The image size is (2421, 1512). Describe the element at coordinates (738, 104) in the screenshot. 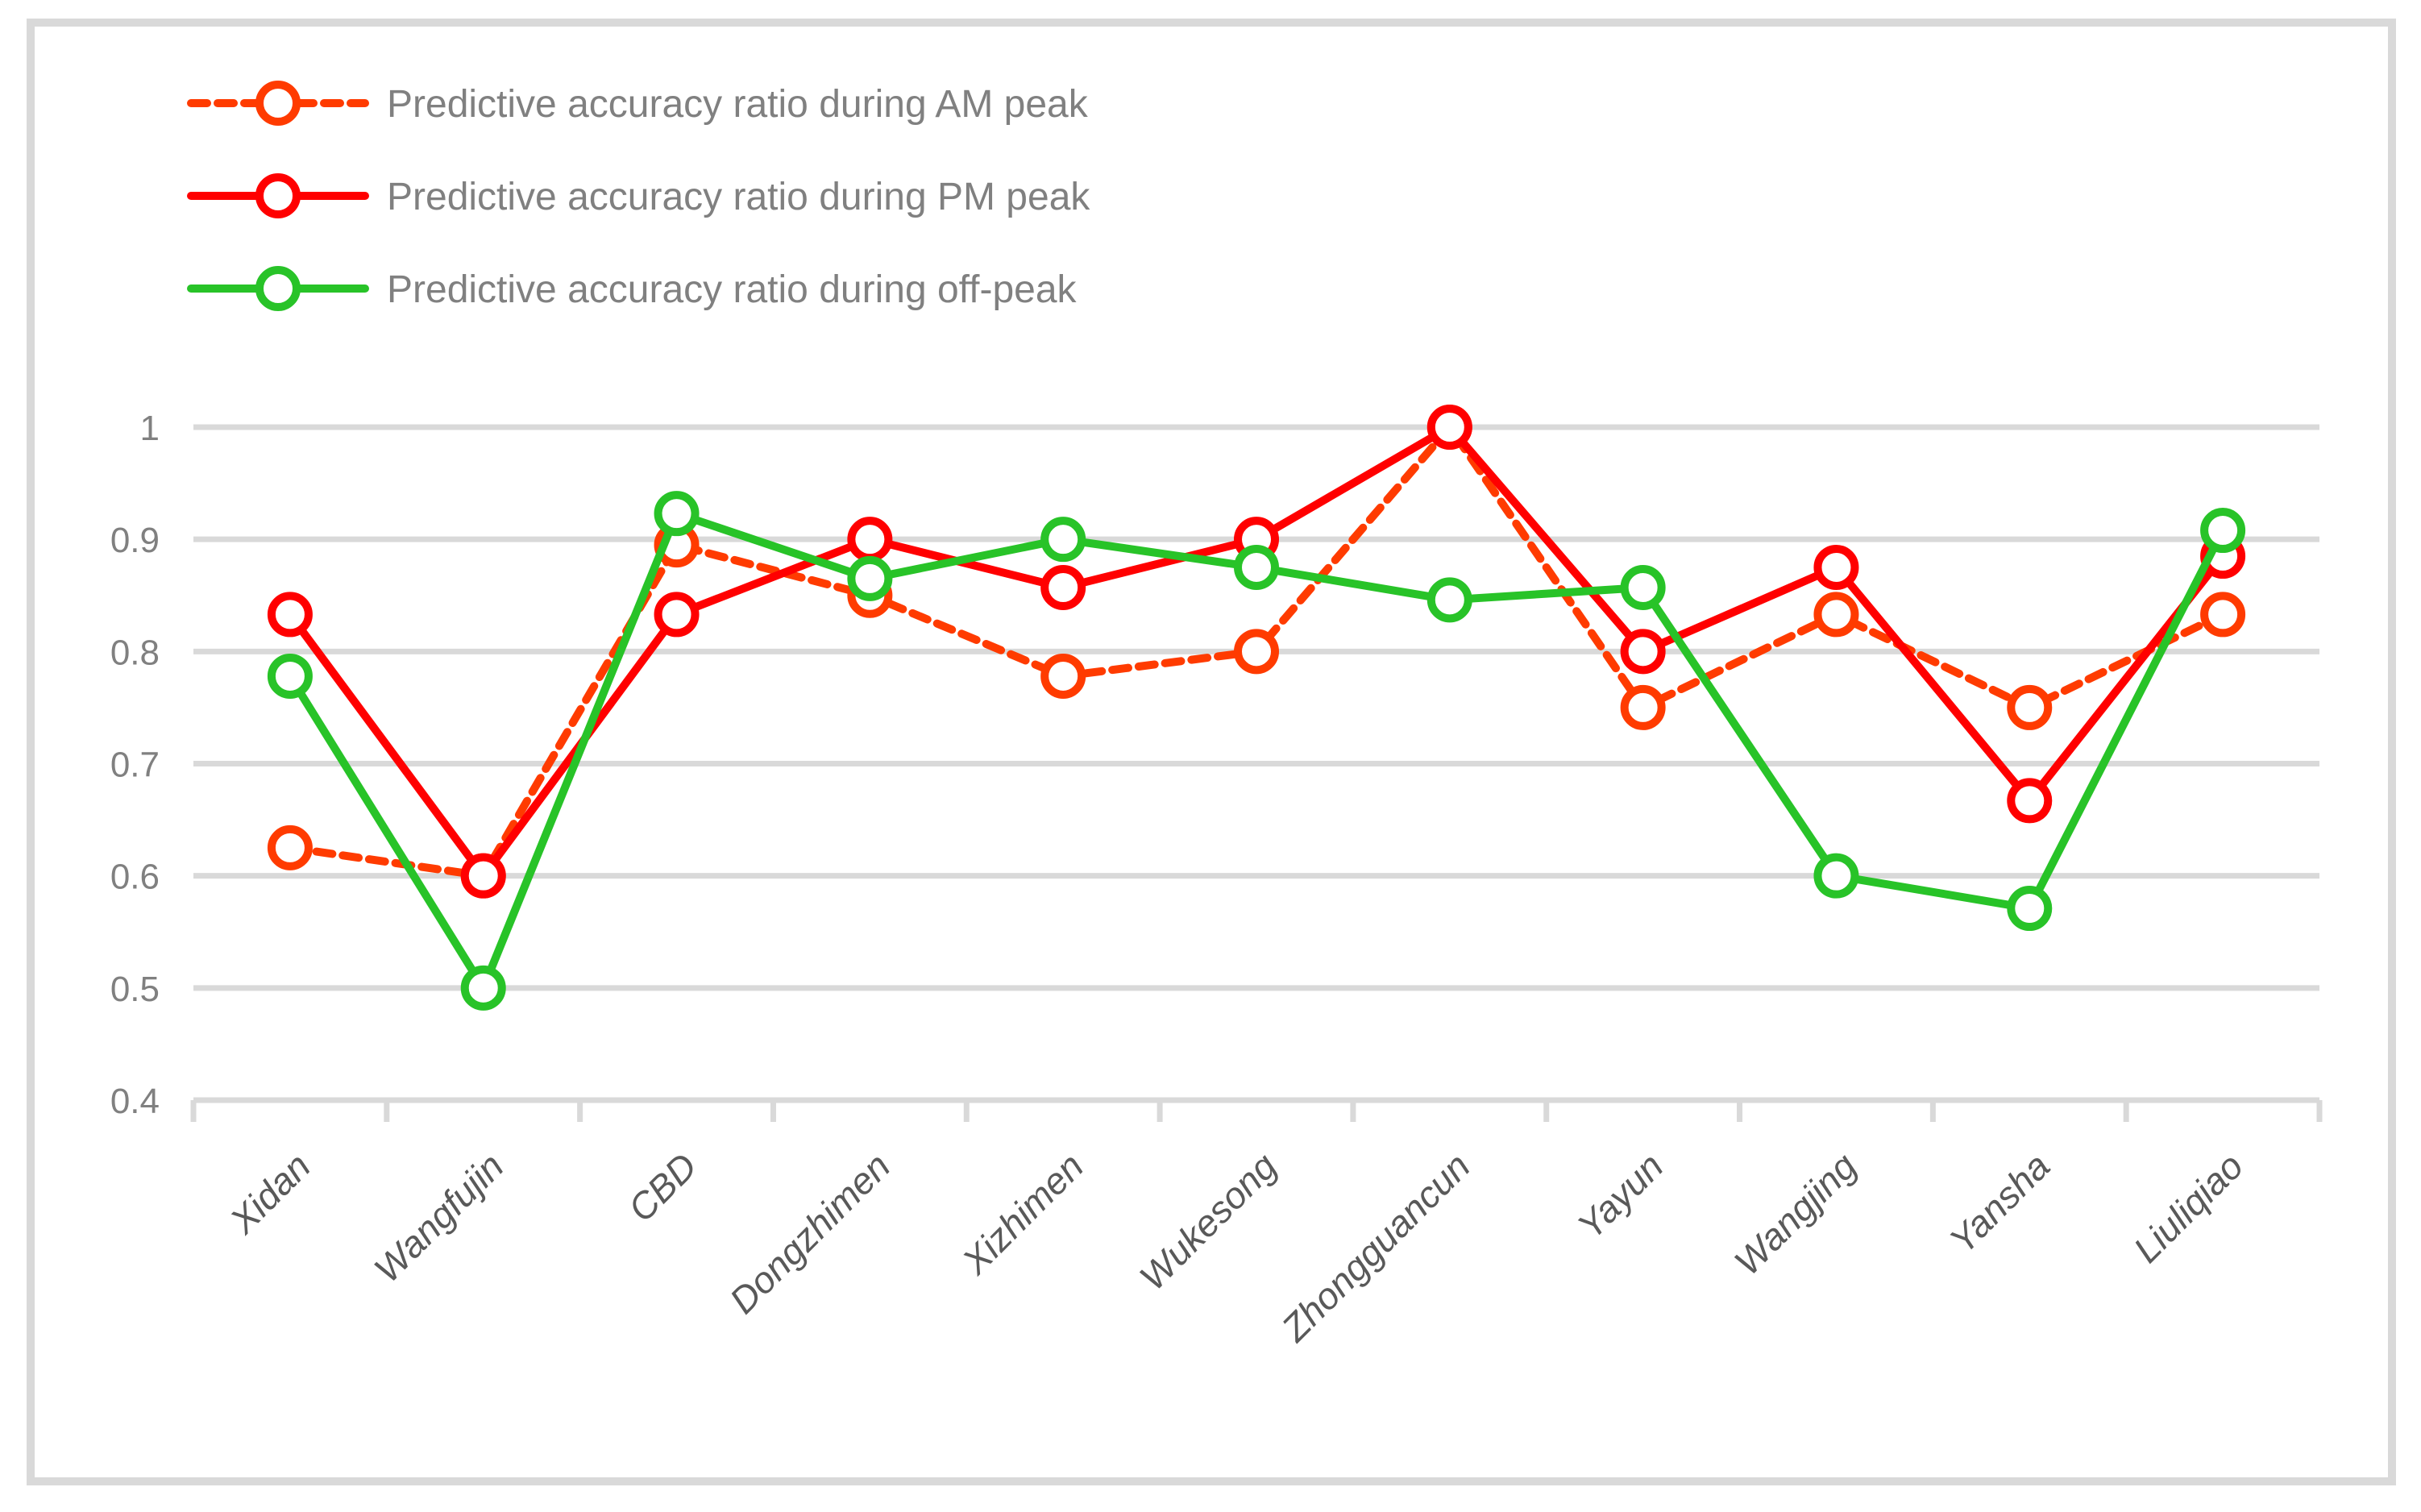

I see `legend-label-0: Predictive accuracy ratio during AM peak` at that location.